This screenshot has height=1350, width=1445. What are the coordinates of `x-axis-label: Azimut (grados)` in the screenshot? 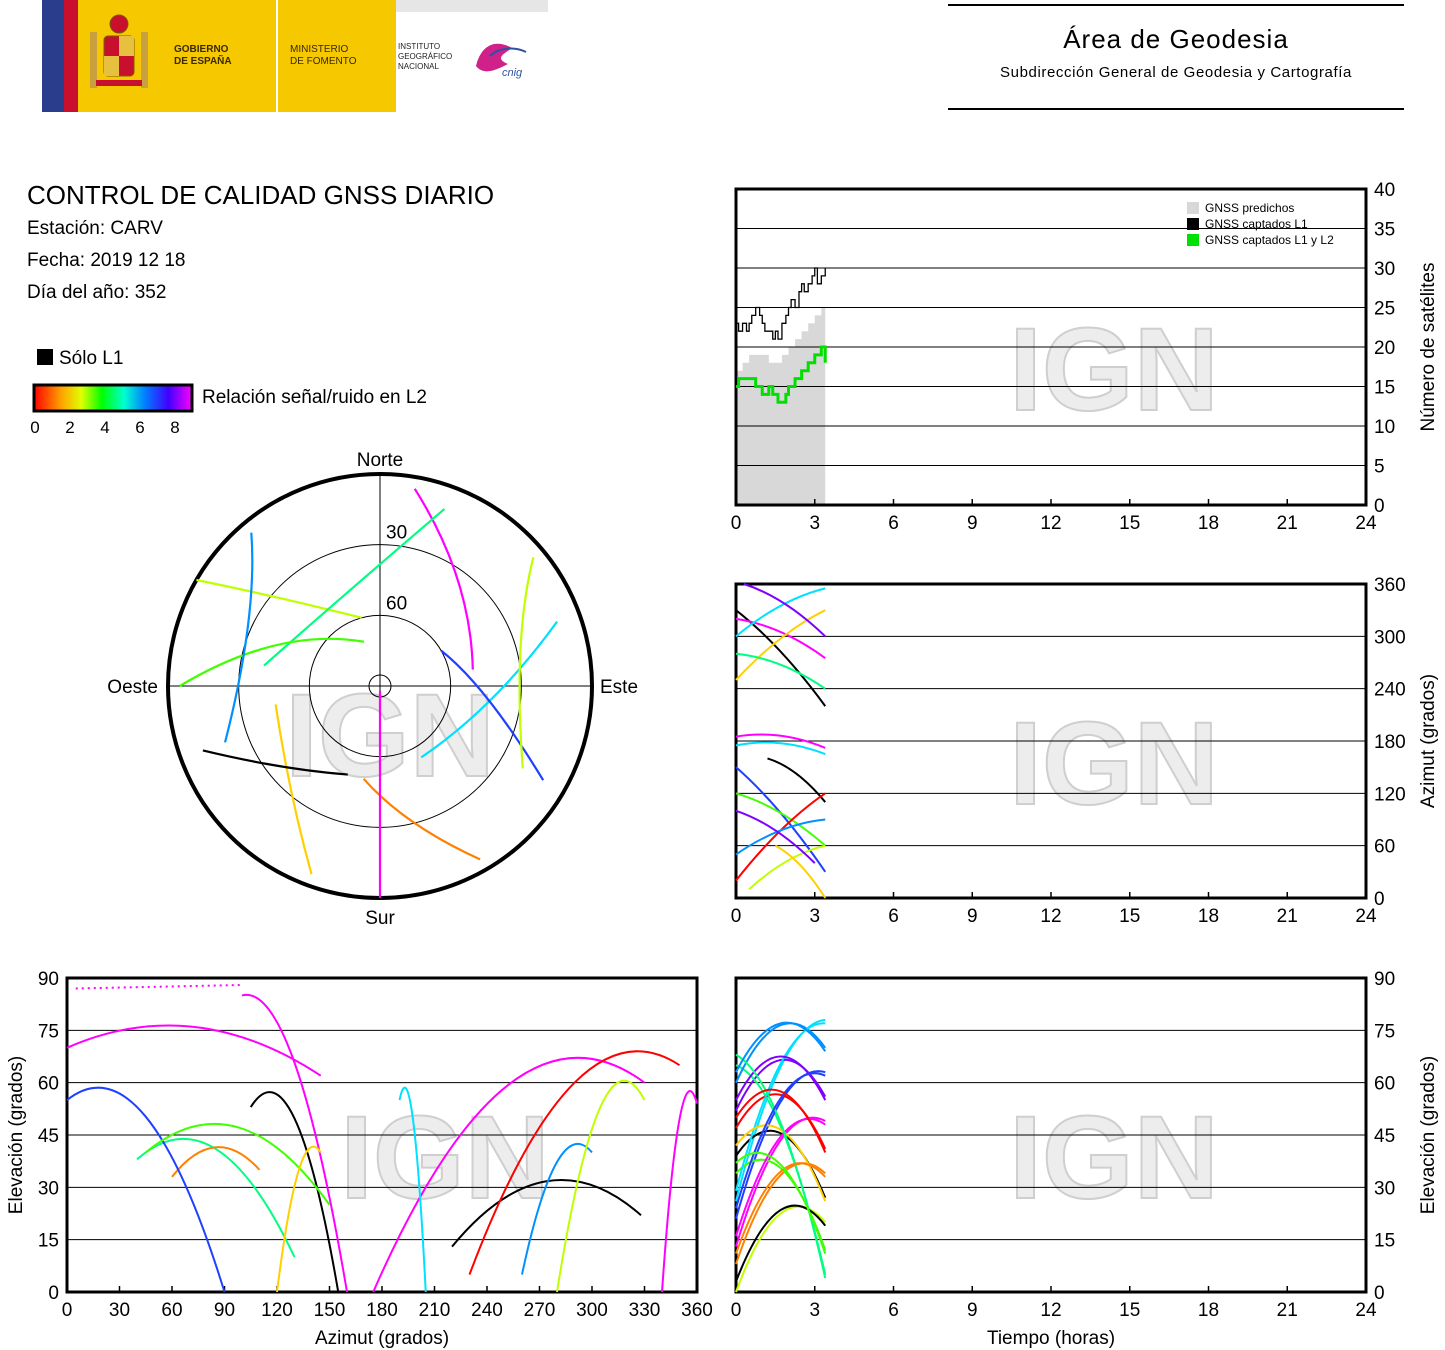 It's located at (382, 1338).